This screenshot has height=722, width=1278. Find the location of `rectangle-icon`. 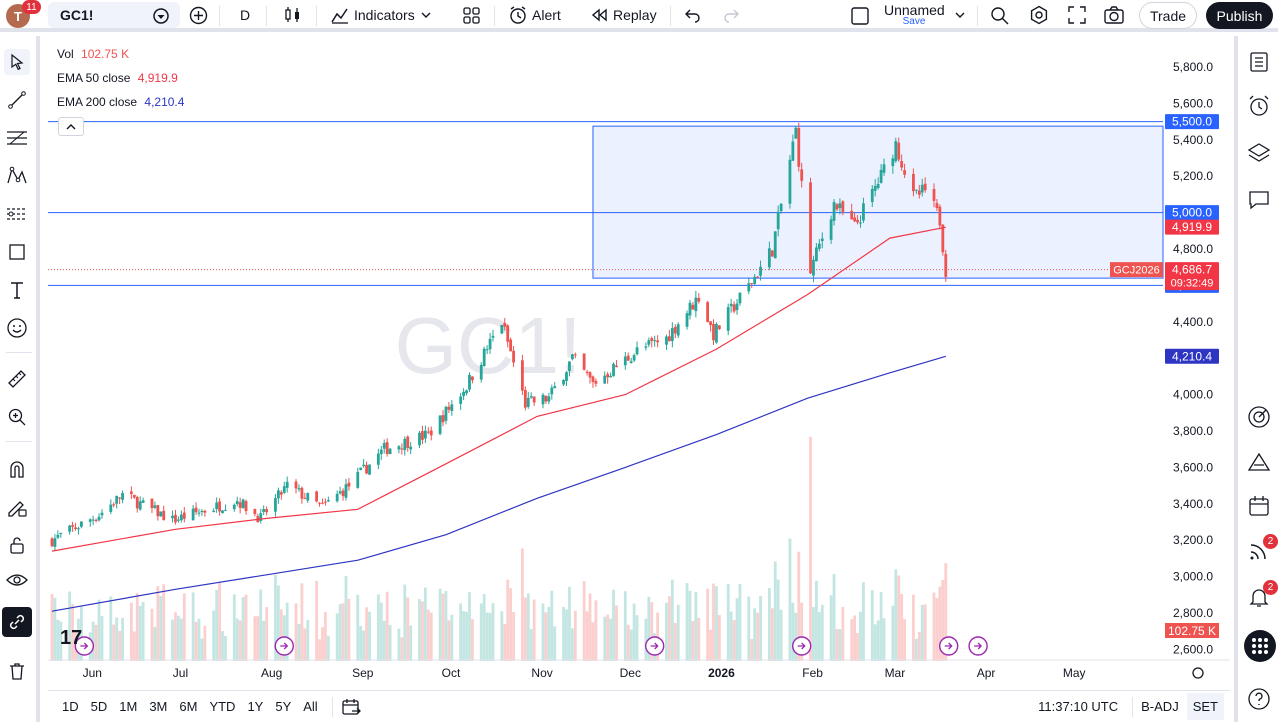

rectangle-icon is located at coordinates (17, 252).